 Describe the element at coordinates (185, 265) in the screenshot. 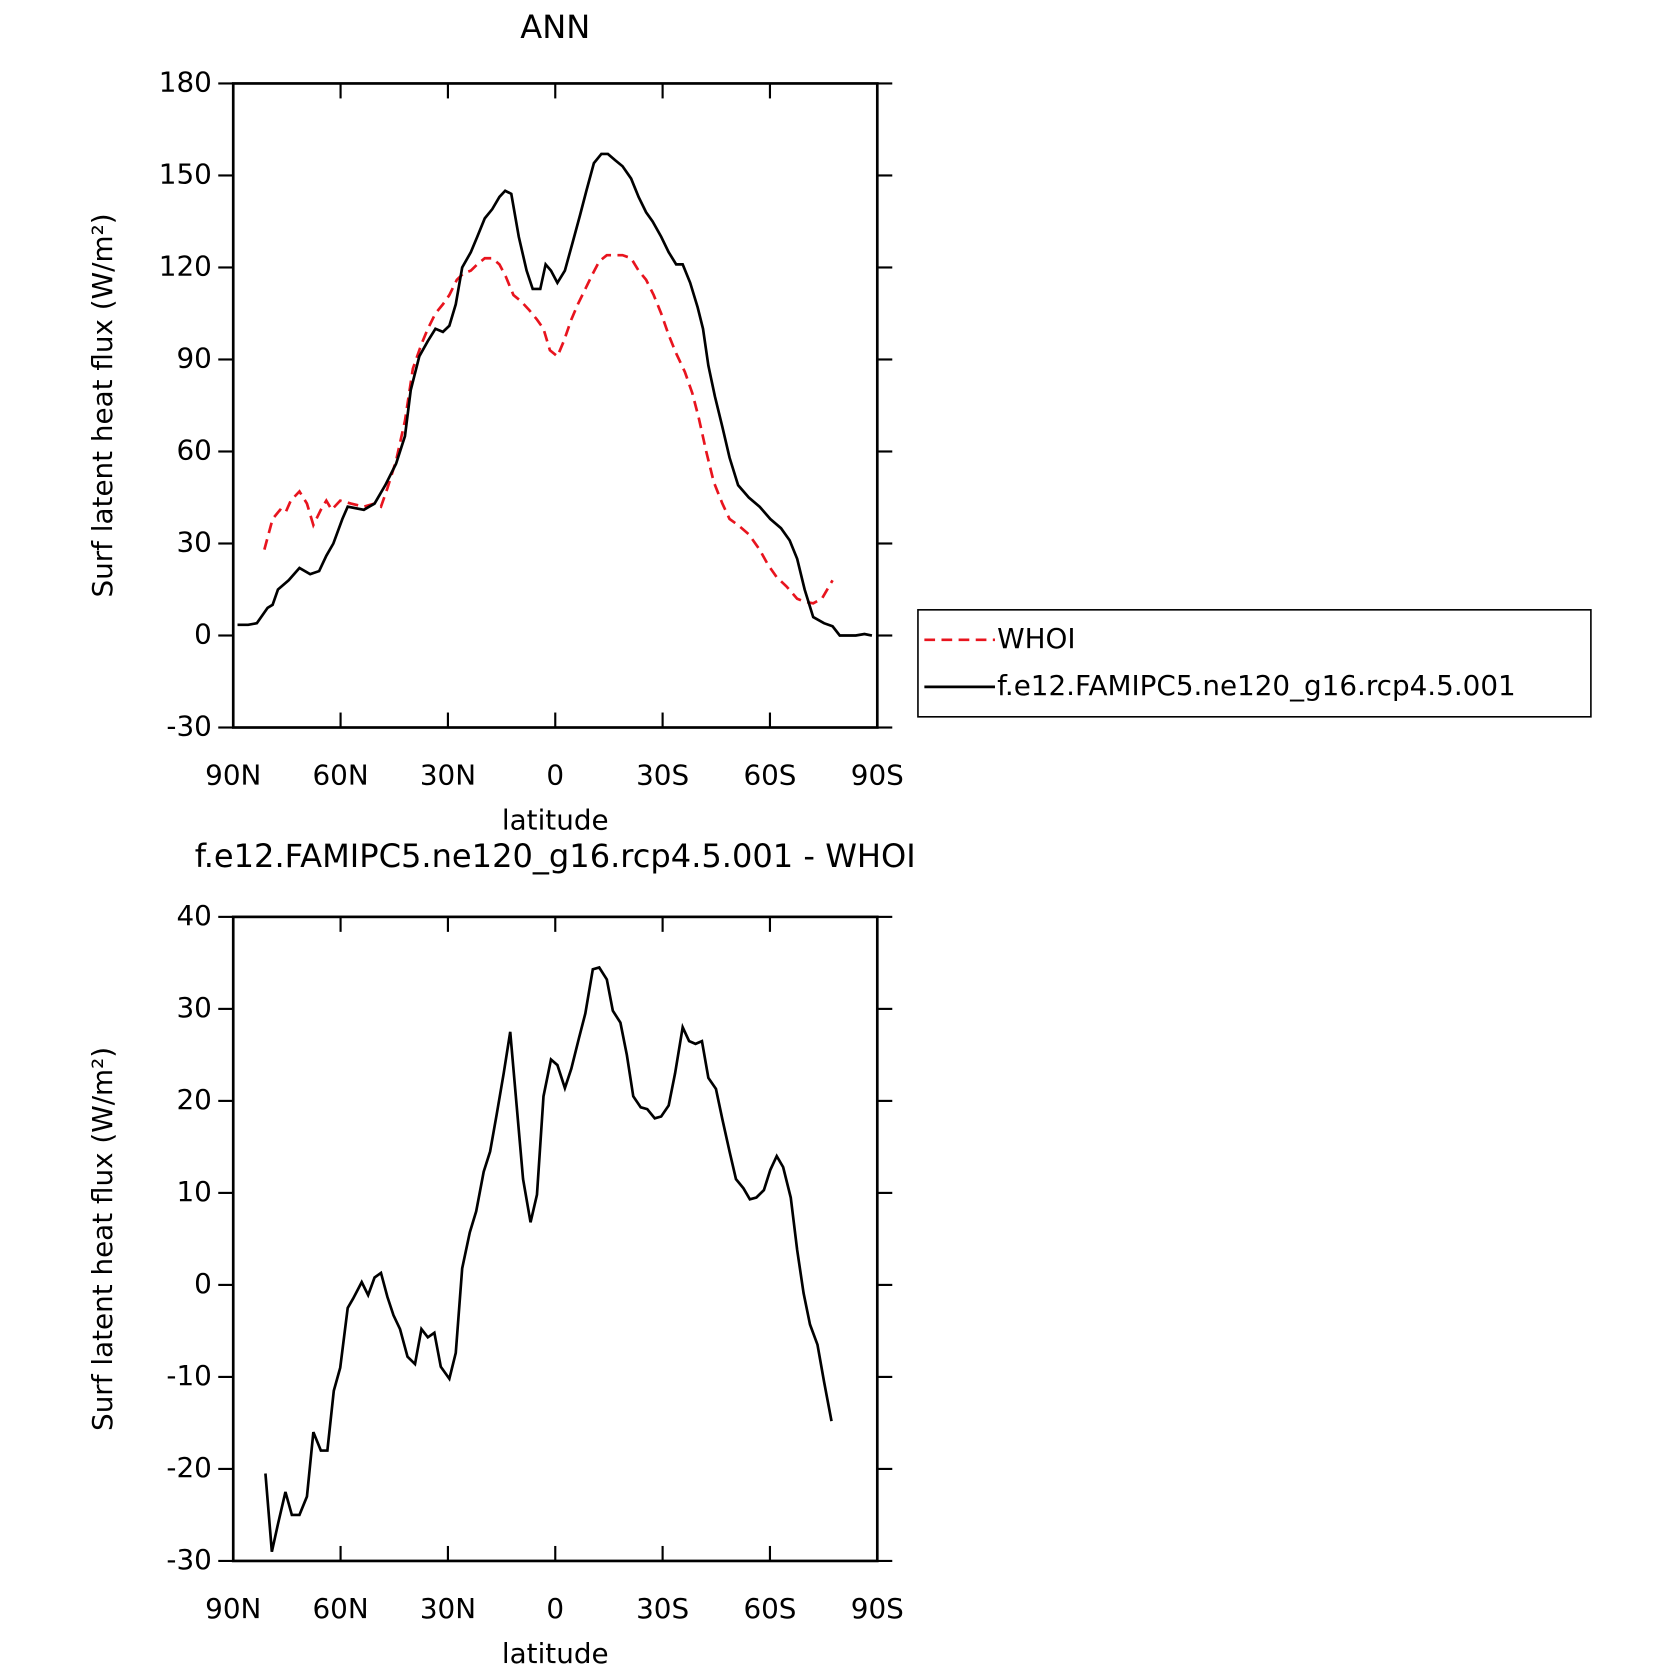

I see `y-tick-label: 120` at that location.